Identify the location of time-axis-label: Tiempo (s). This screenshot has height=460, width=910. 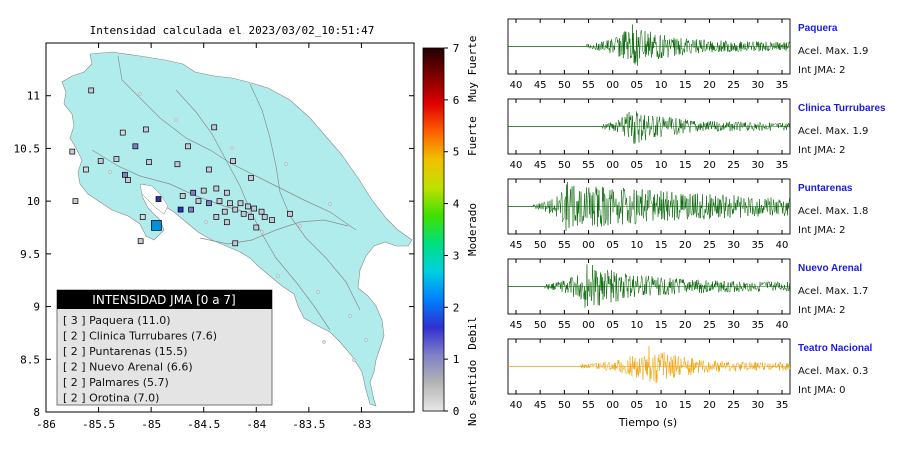
(647, 422).